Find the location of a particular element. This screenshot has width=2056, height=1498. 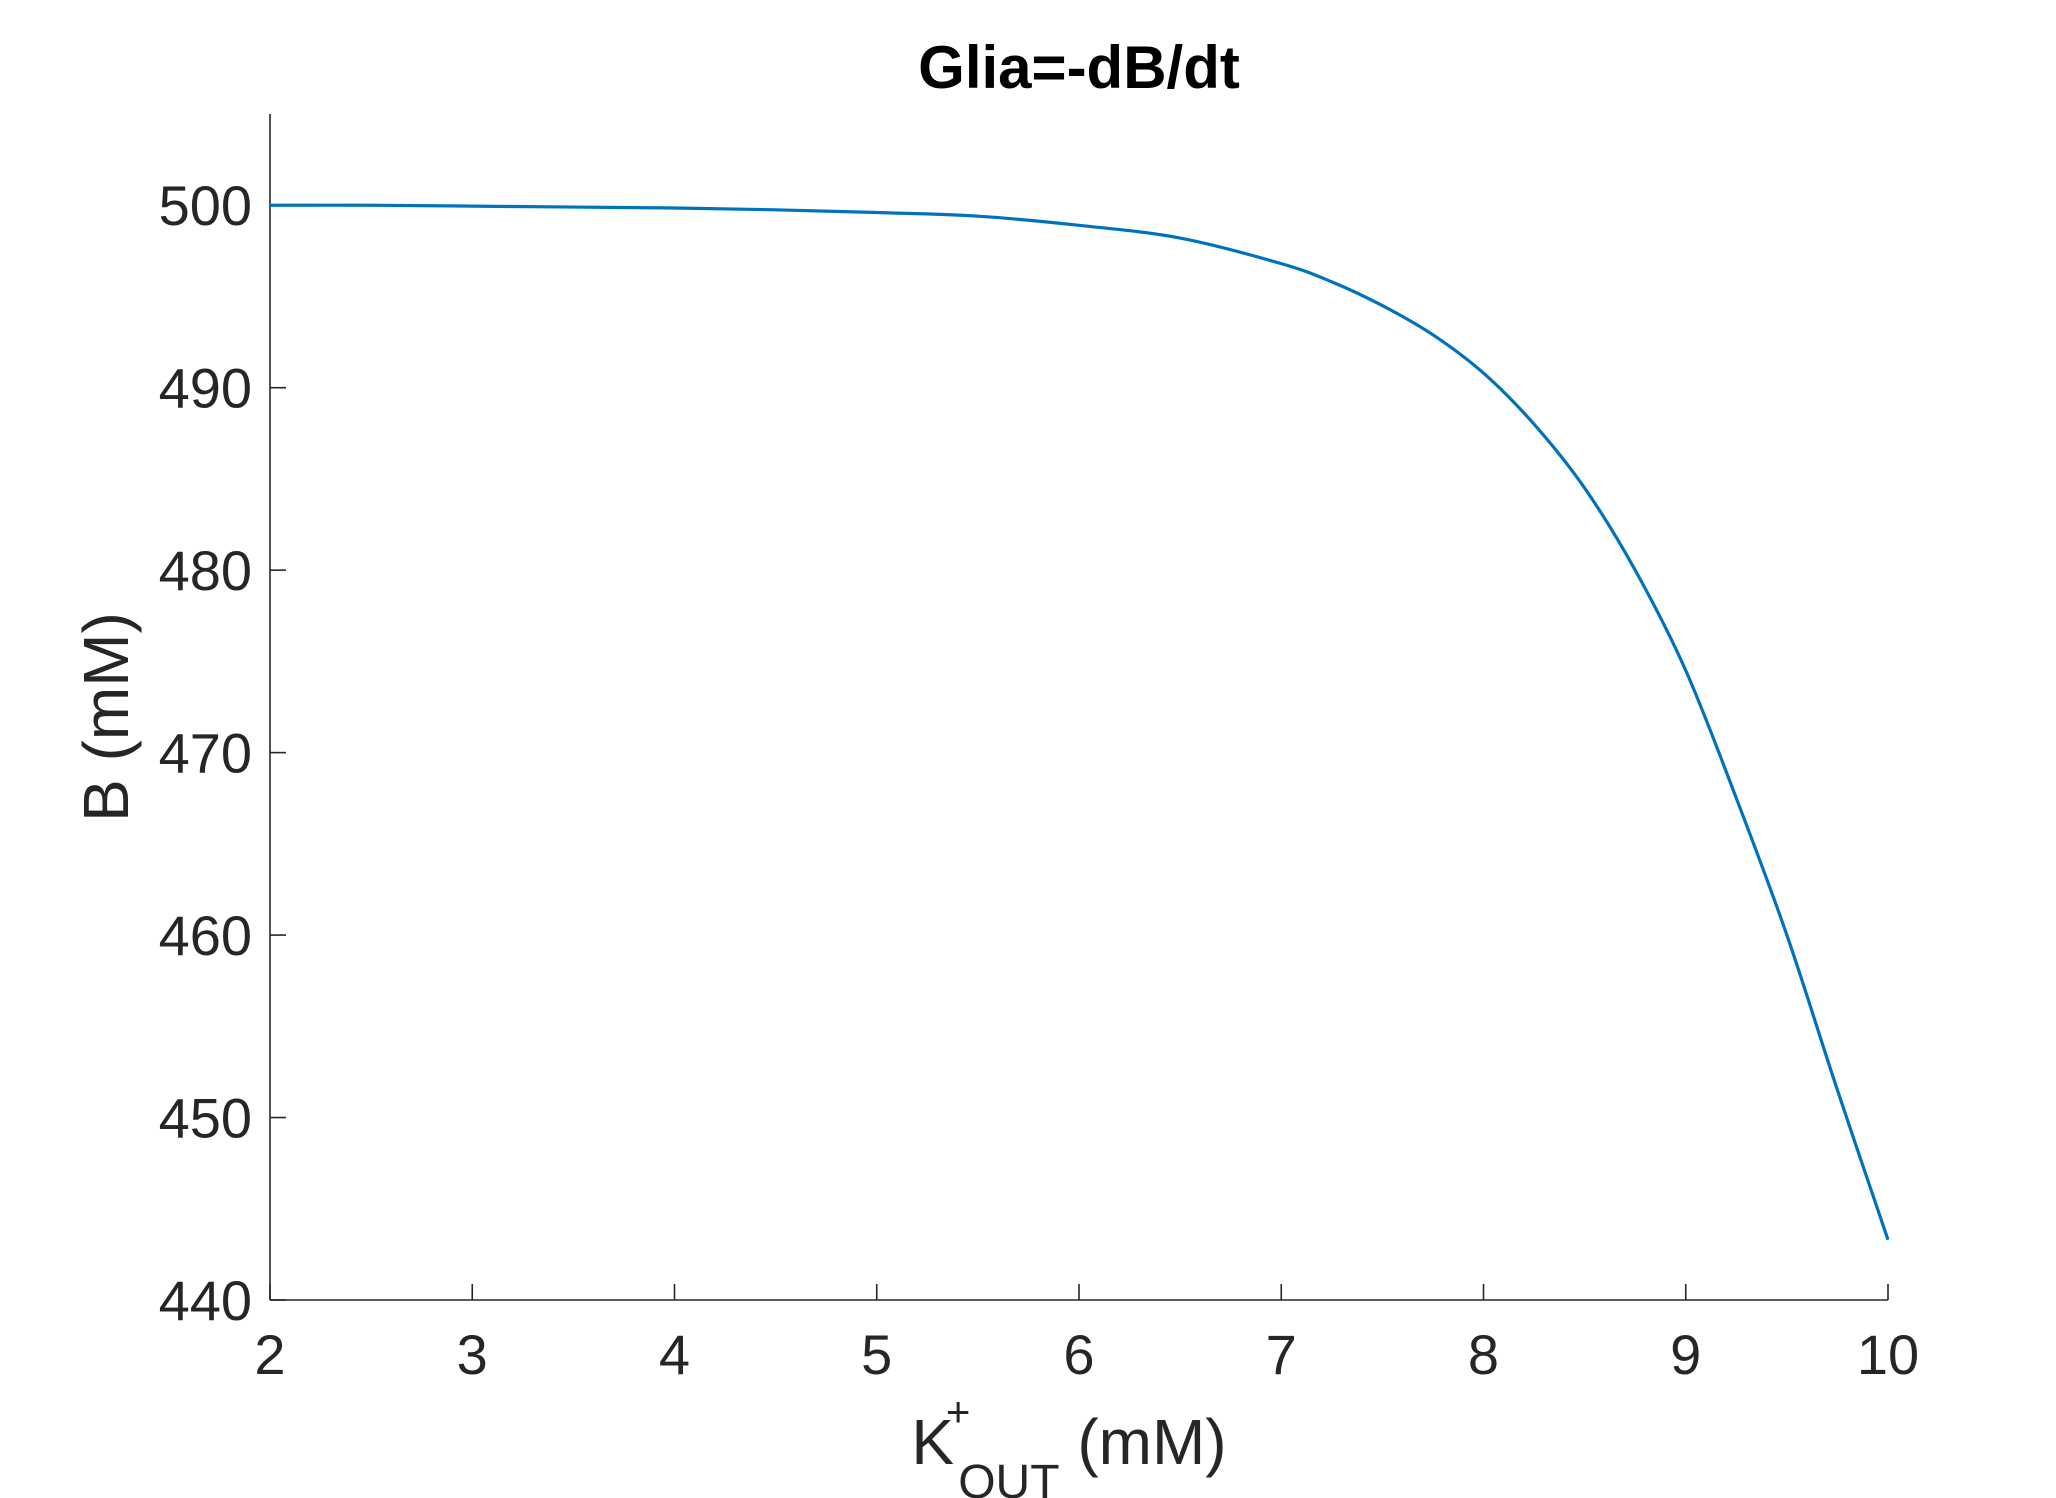

x-tick-label: 6 is located at coordinates (1078, 1354).